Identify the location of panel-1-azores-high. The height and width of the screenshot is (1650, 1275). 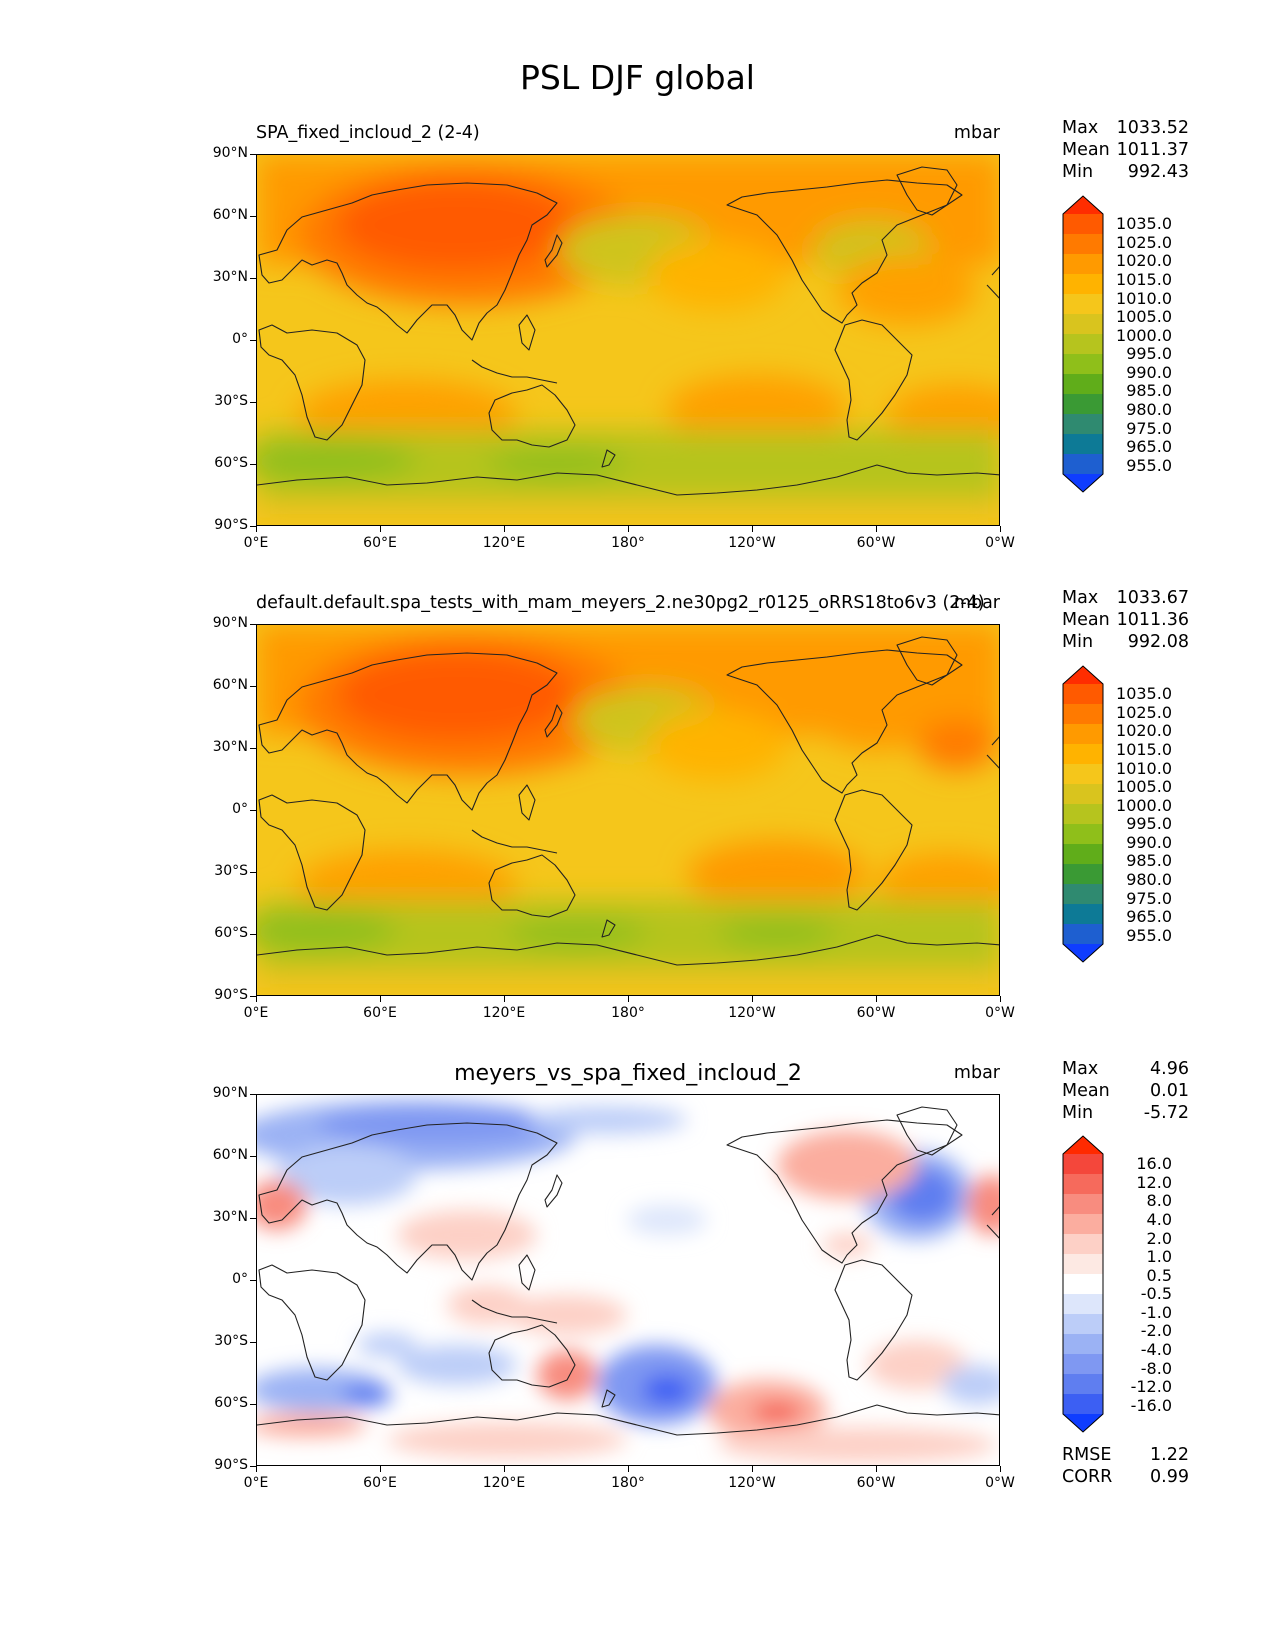
(907, 290).